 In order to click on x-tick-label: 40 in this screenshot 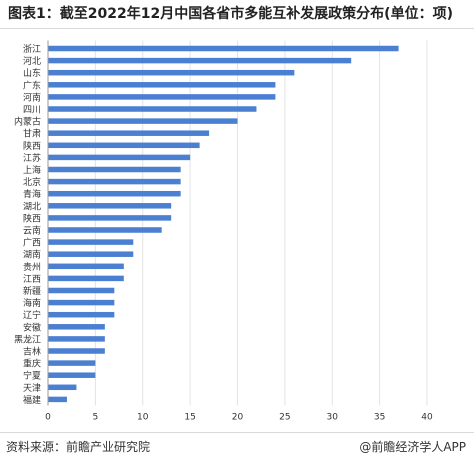, I will do `click(427, 417)`.